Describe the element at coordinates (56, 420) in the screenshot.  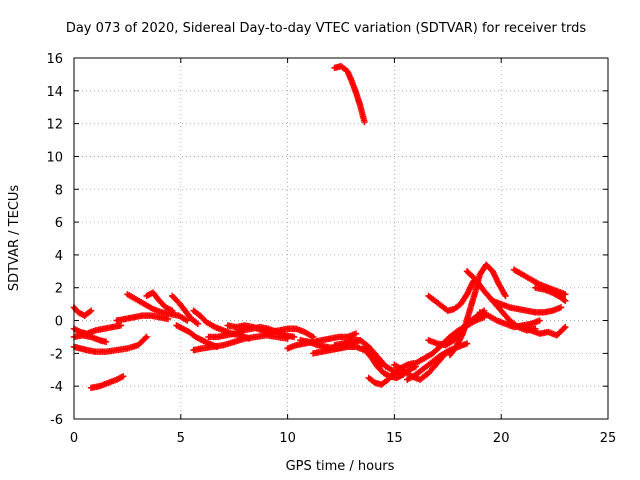
I see `y-tick-label: -6` at that location.